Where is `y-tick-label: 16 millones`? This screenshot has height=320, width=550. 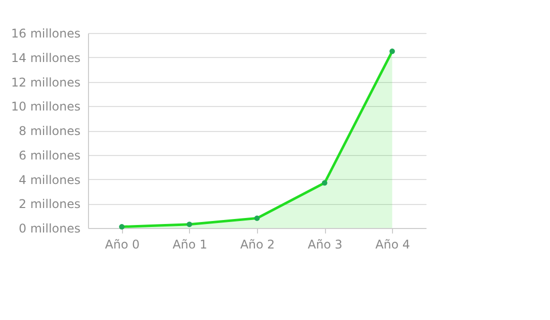
y-tick-label: 16 millones is located at coordinates (45, 33).